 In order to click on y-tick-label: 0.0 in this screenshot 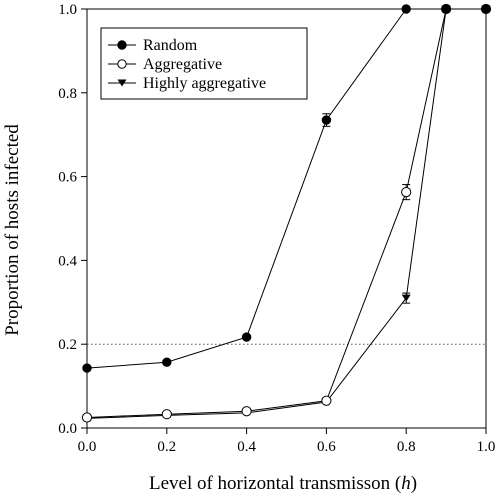, I will do `click(67, 429)`.